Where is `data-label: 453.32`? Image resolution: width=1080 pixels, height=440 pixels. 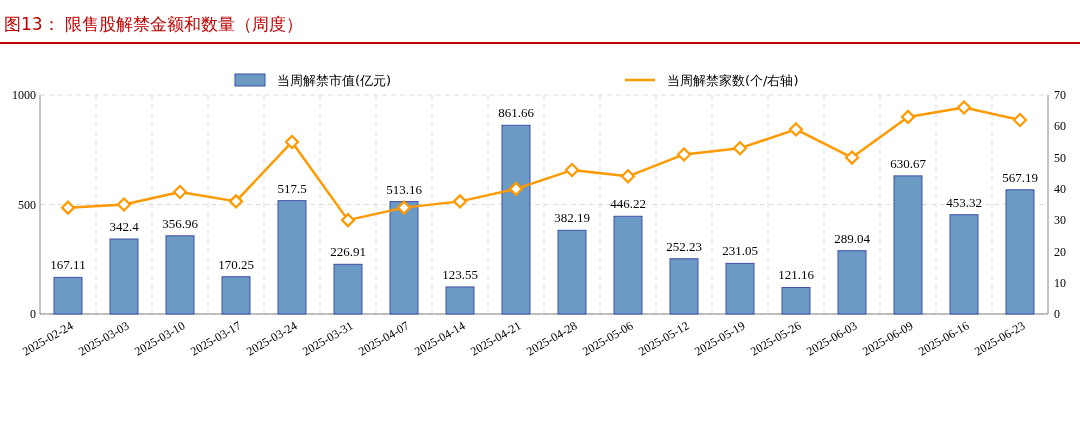 data-label: 453.32 is located at coordinates (964, 202).